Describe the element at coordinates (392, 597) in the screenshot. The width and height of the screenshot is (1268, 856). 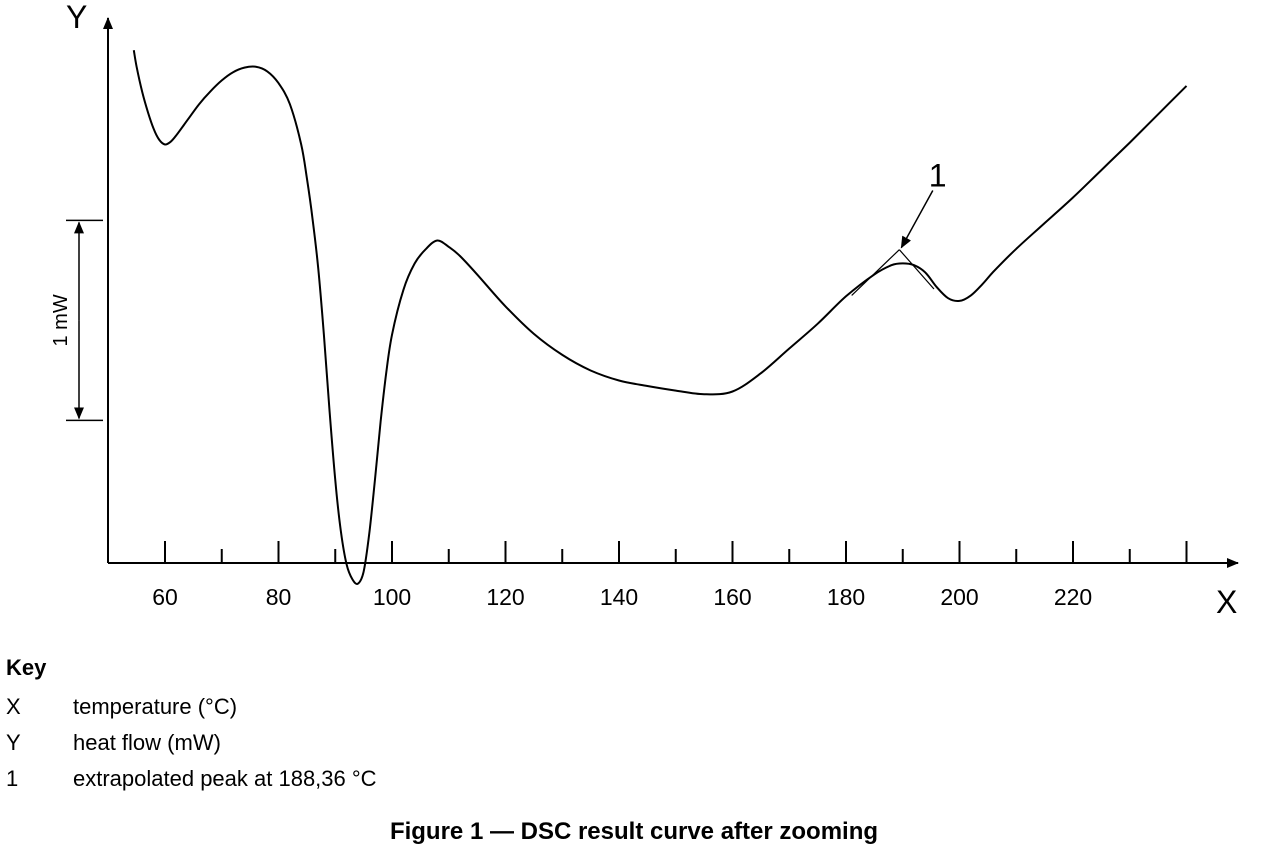
I see `x-tick-label: 100` at that location.